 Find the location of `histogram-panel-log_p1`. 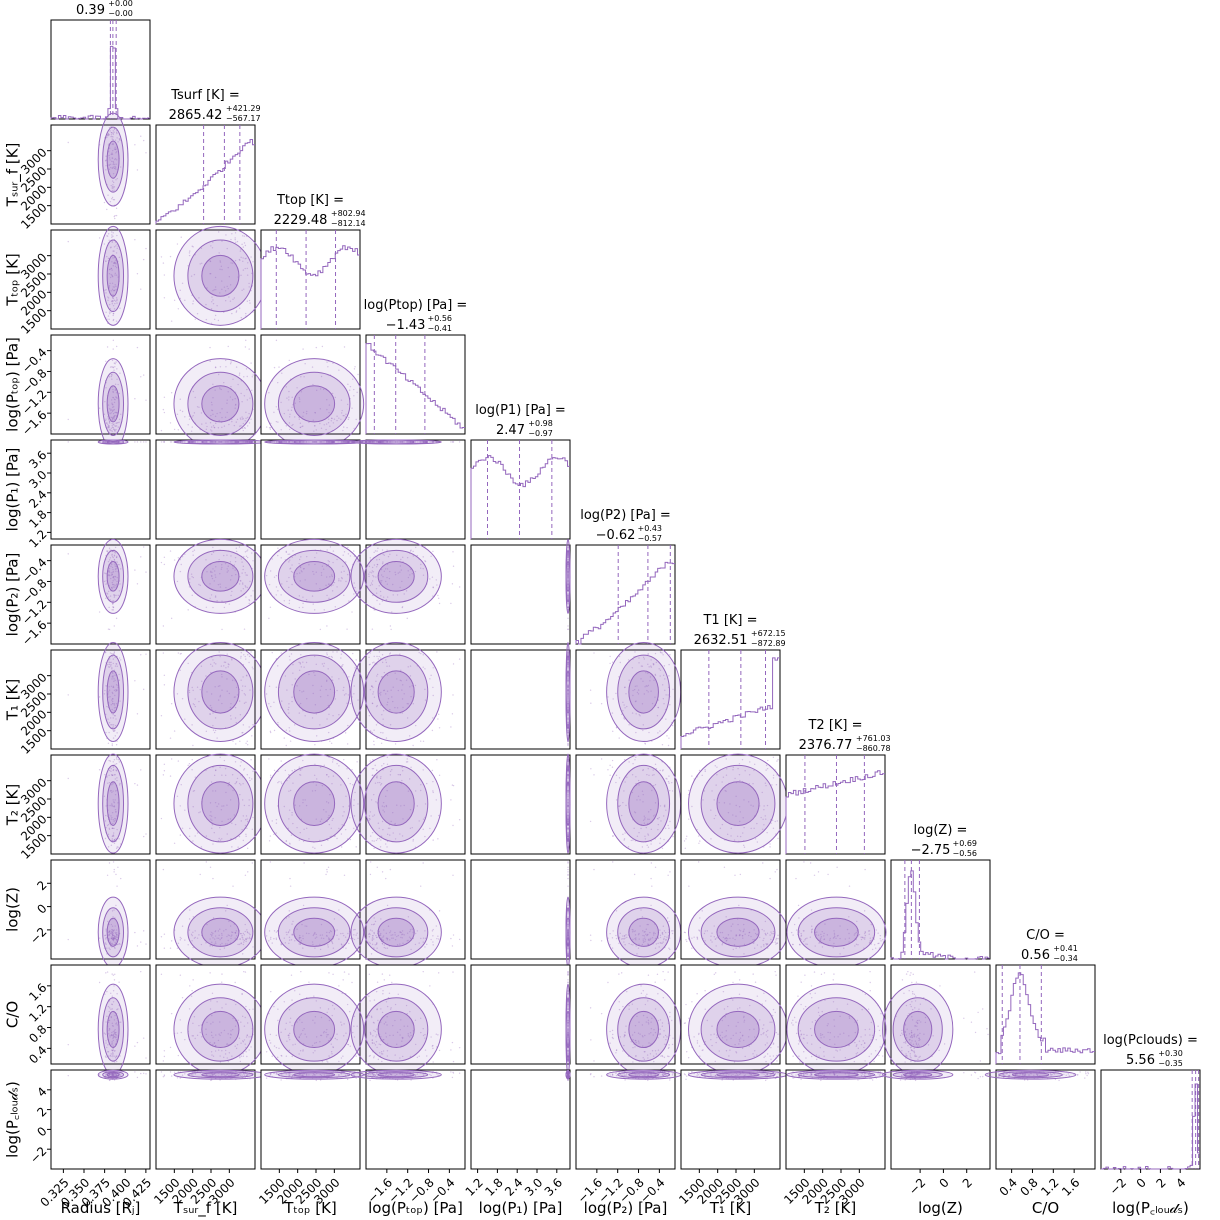

histogram-panel-log_p1 is located at coordinates (520, 489).